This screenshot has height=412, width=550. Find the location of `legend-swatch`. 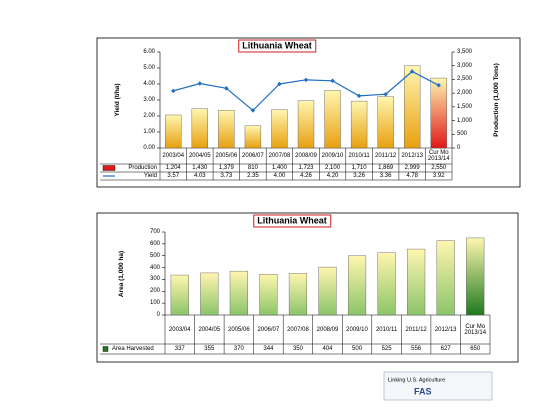

legend-swatch is located at coordinates (109, 168).